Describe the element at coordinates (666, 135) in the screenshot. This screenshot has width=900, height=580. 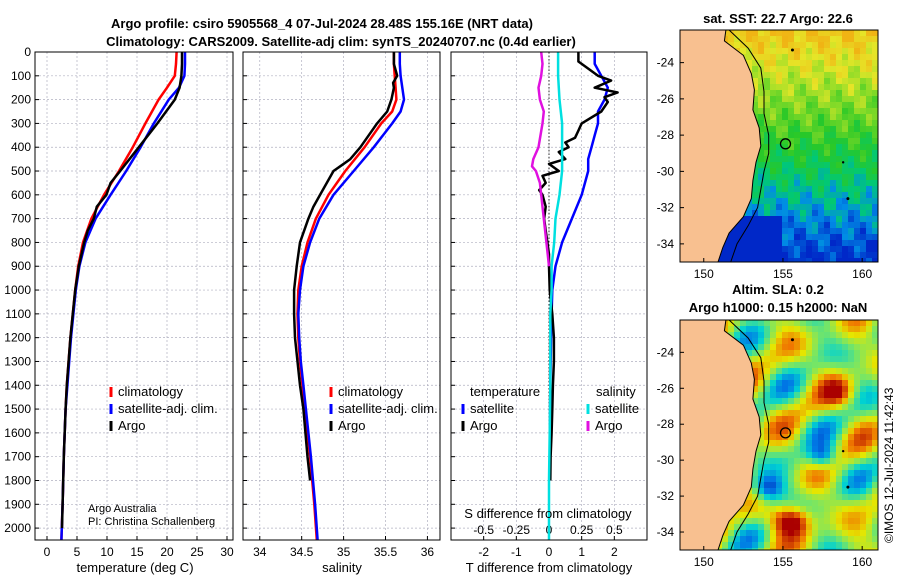
I see `lat-tick-label: -28` at that location.